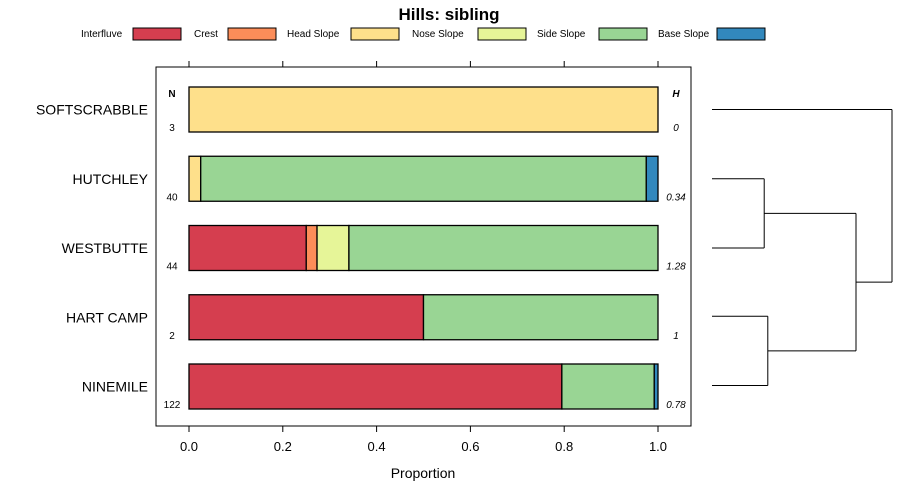  Describe the element at coordinates (111, 179) in the screenshot. I see `category-label-hutchley: HUTCHLEY` at that location.